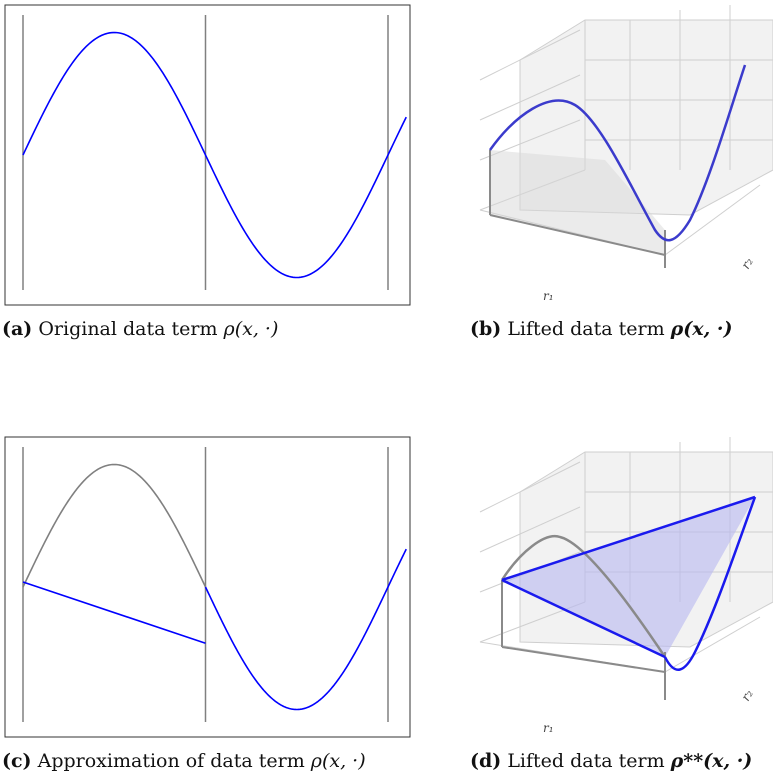  What do you see at coordinates (140, 329) in the screenshot?
I see `caption-a: (a) Original data term ρ(x, ·)` at bounding box center [140, 329].